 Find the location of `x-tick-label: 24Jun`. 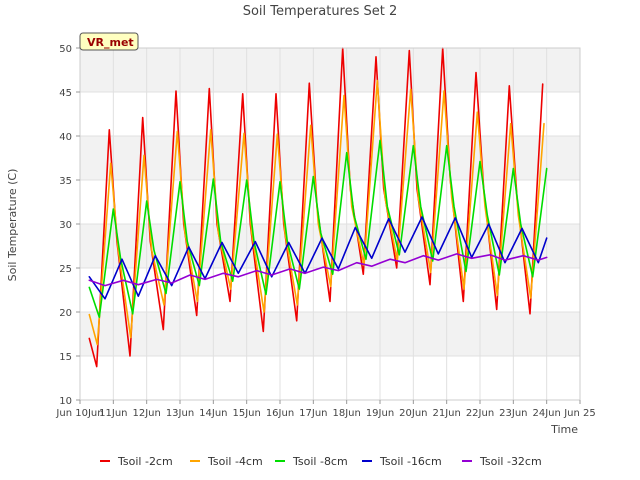

x-tick-label: 24Jun is located at coordinates (546, 413).